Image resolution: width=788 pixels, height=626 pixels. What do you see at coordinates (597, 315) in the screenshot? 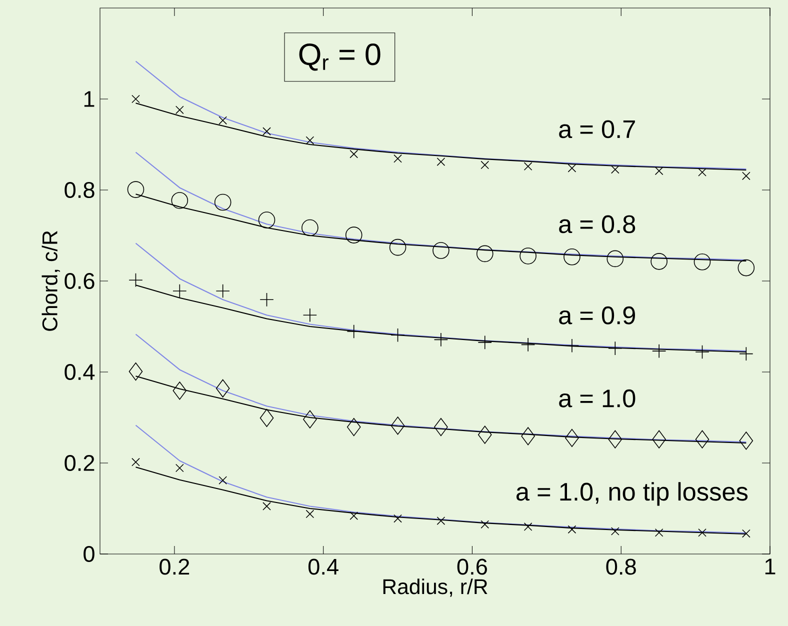
I see `annotation: a = 0.9` at bounding box center [597, 315].